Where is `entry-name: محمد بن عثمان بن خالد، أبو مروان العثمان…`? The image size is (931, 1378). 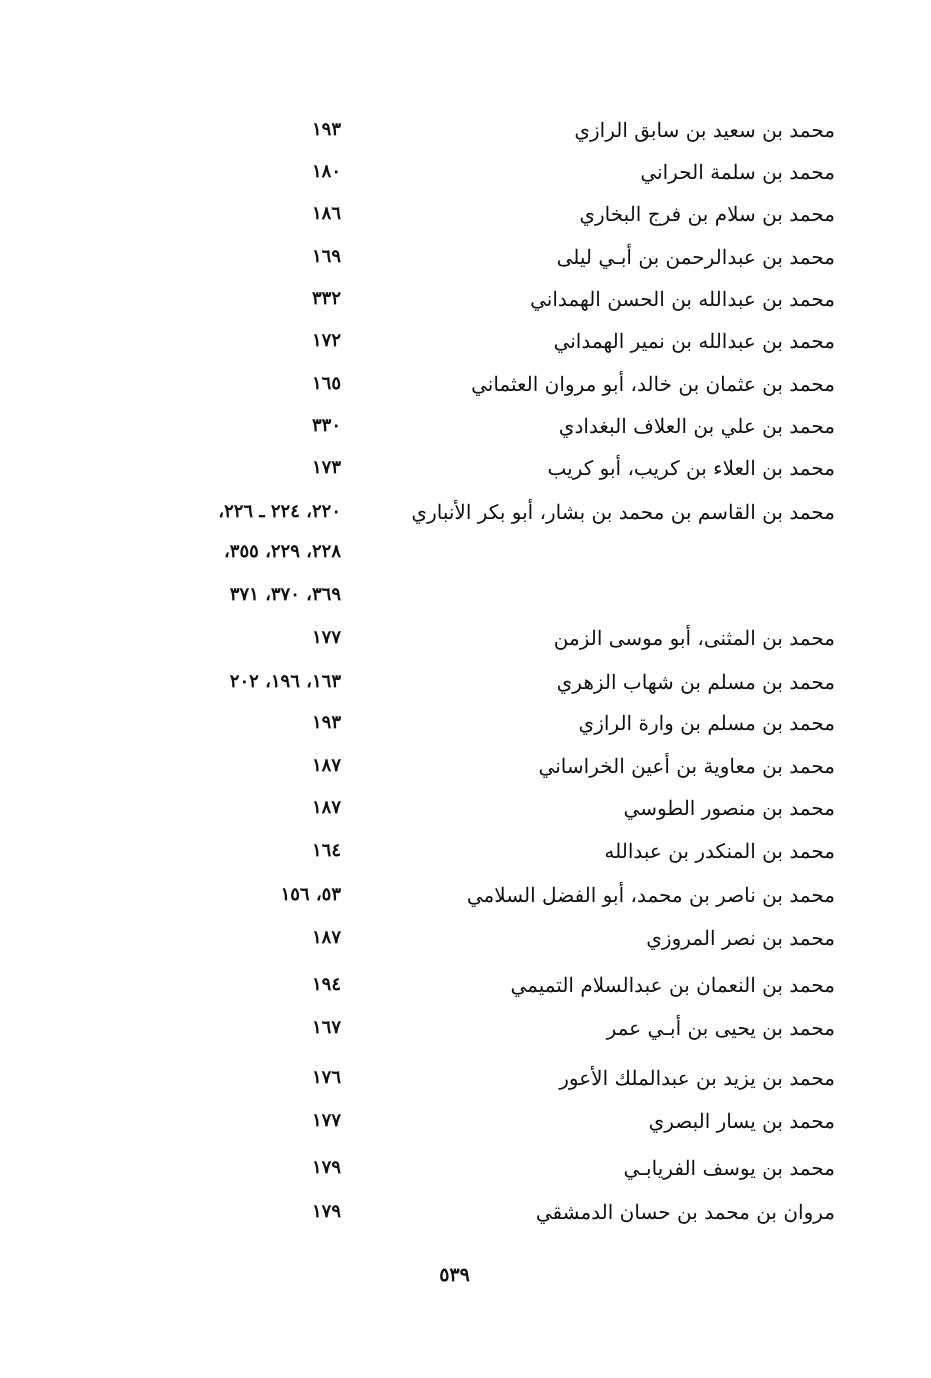 entry-name: محمد بن عثمان بن خالد، أبو مروان العثمان… is located at coordinates (653, 384).